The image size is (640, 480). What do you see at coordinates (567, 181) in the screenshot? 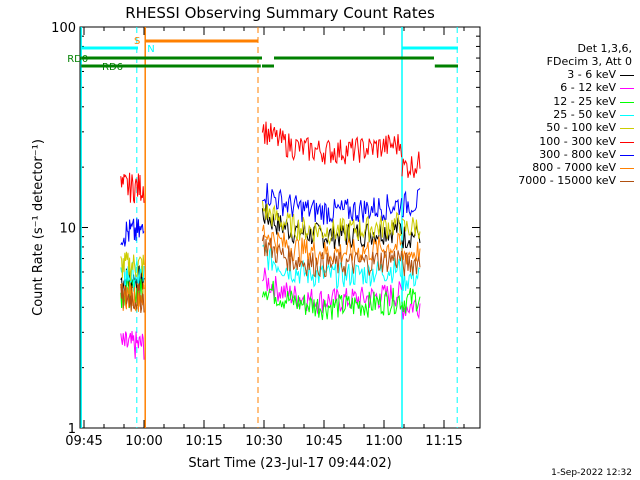
I see `legend-entry-label: 7000 - 15000 keV` at bounding box center [567, 181].